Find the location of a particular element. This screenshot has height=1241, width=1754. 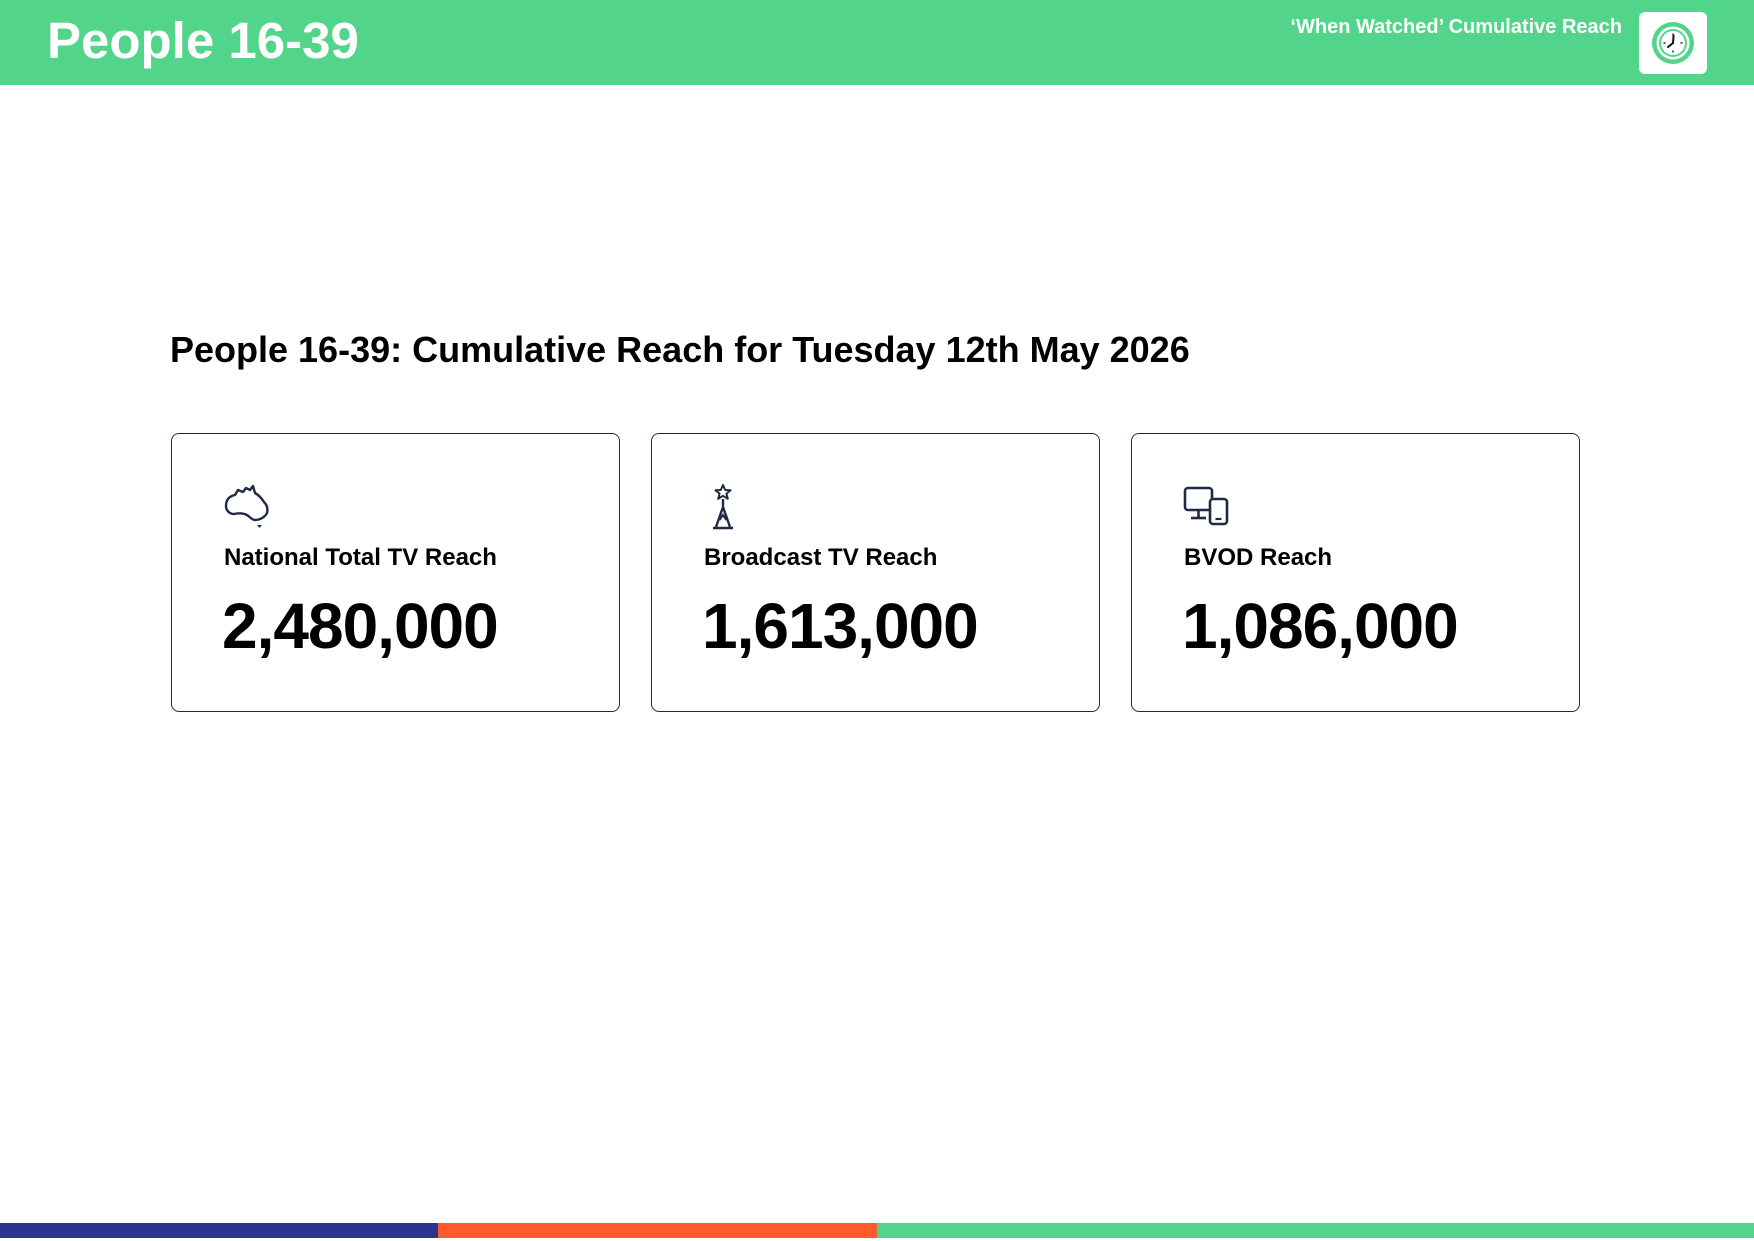

card-value: 1,086,000 is located at coordinates (1320, 626).